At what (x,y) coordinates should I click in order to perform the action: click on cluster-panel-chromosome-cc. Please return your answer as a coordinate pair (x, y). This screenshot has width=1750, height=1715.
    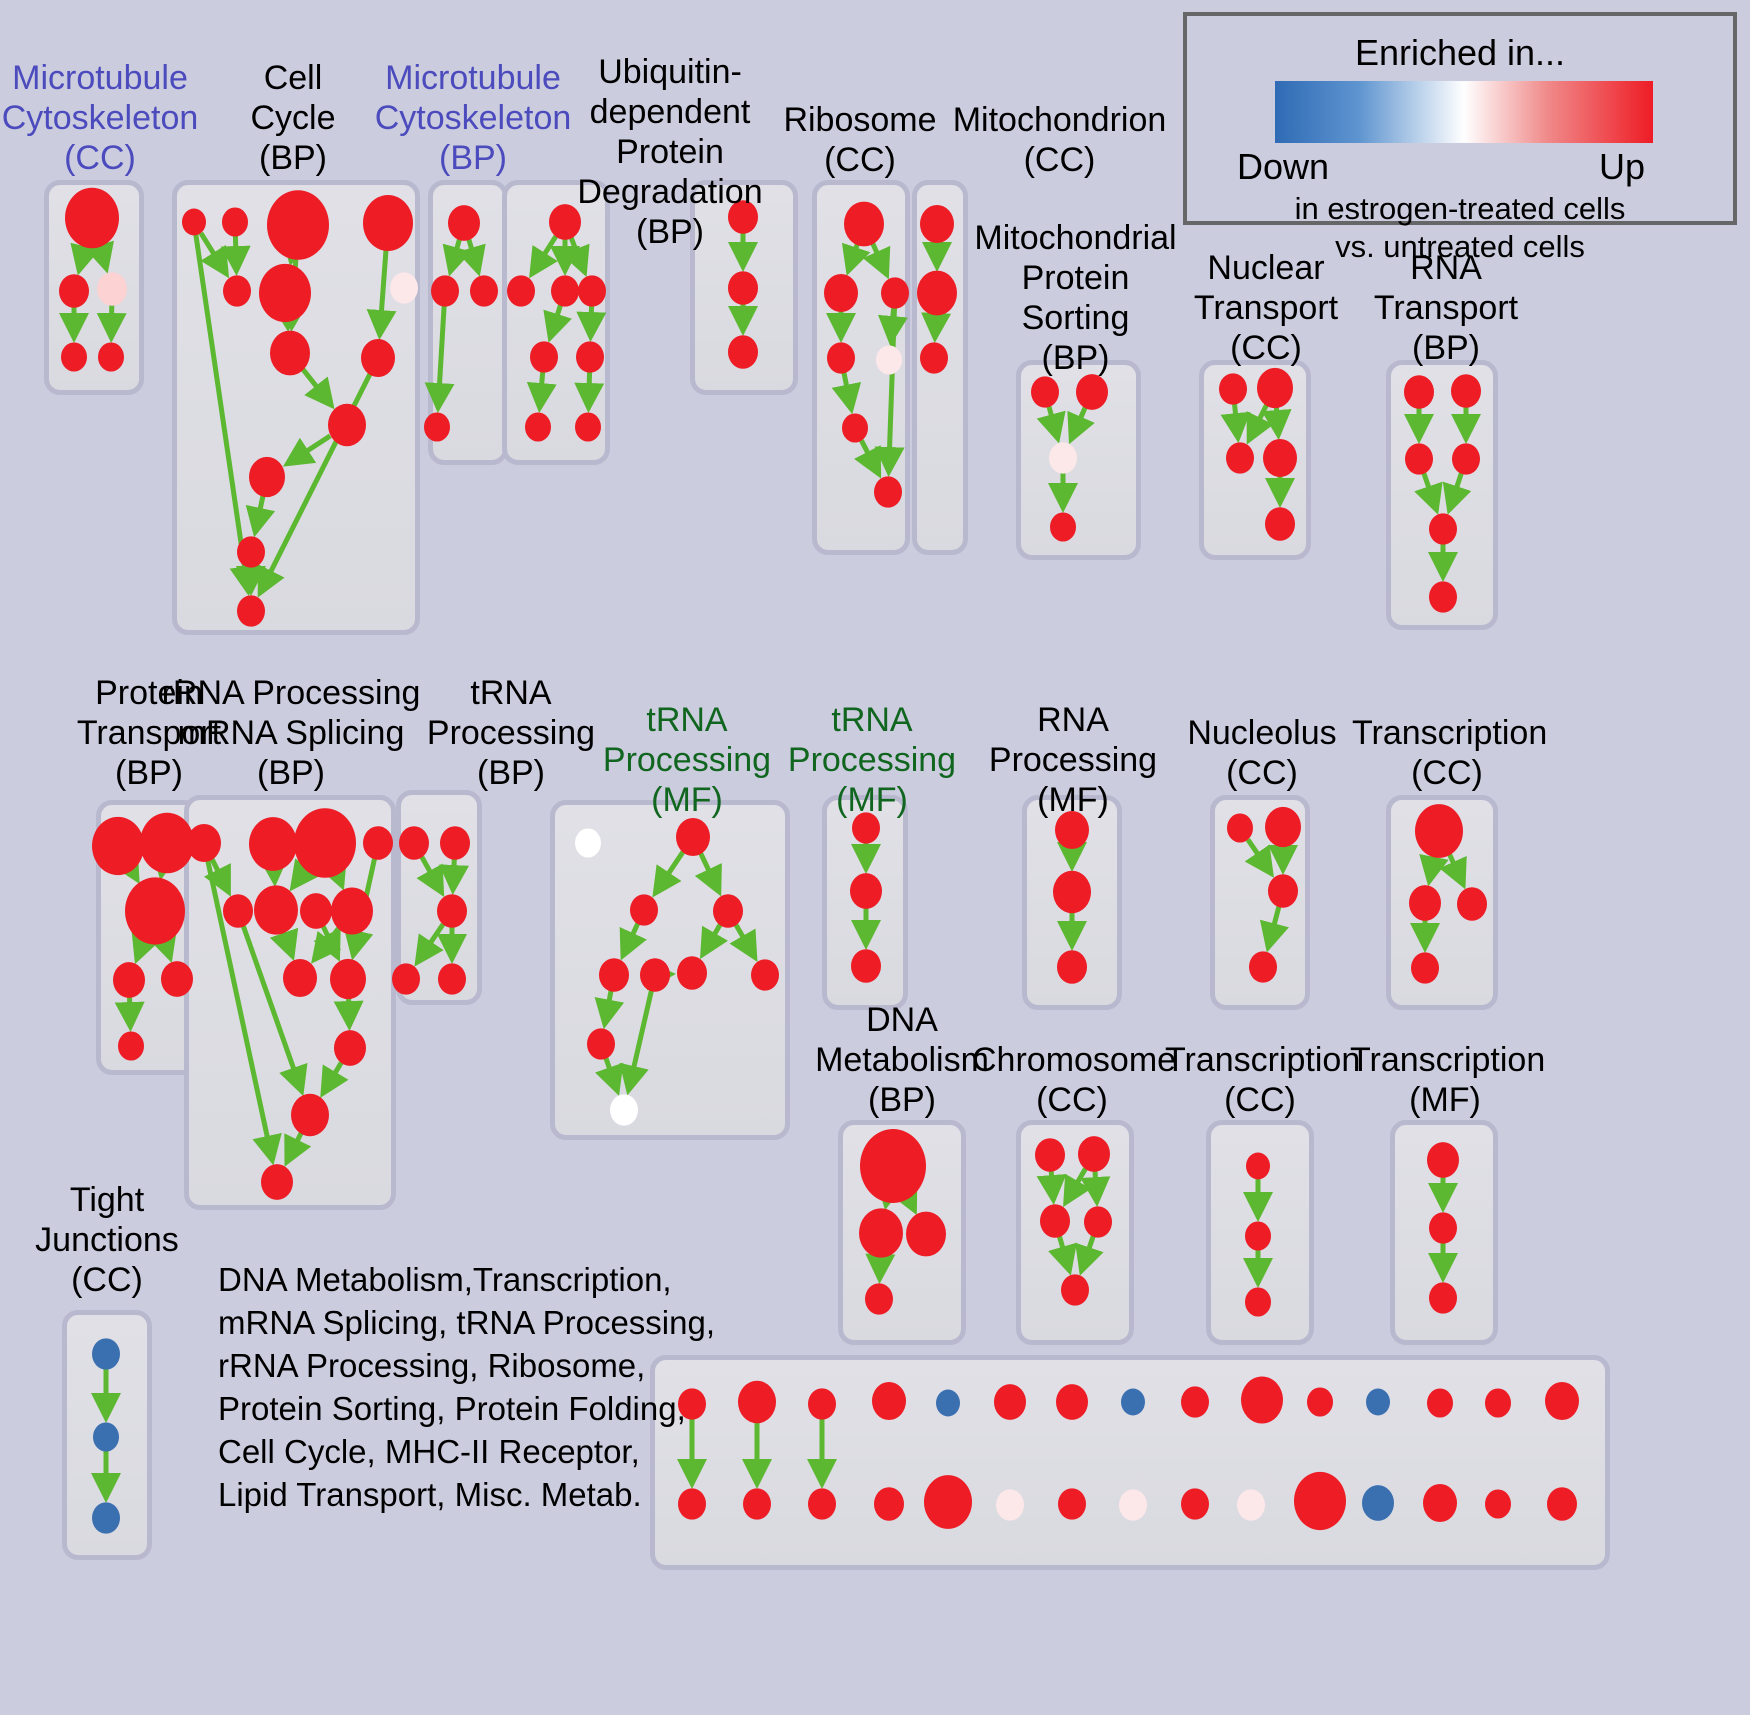
    Looking at the image, I should click on (1075, 1232).